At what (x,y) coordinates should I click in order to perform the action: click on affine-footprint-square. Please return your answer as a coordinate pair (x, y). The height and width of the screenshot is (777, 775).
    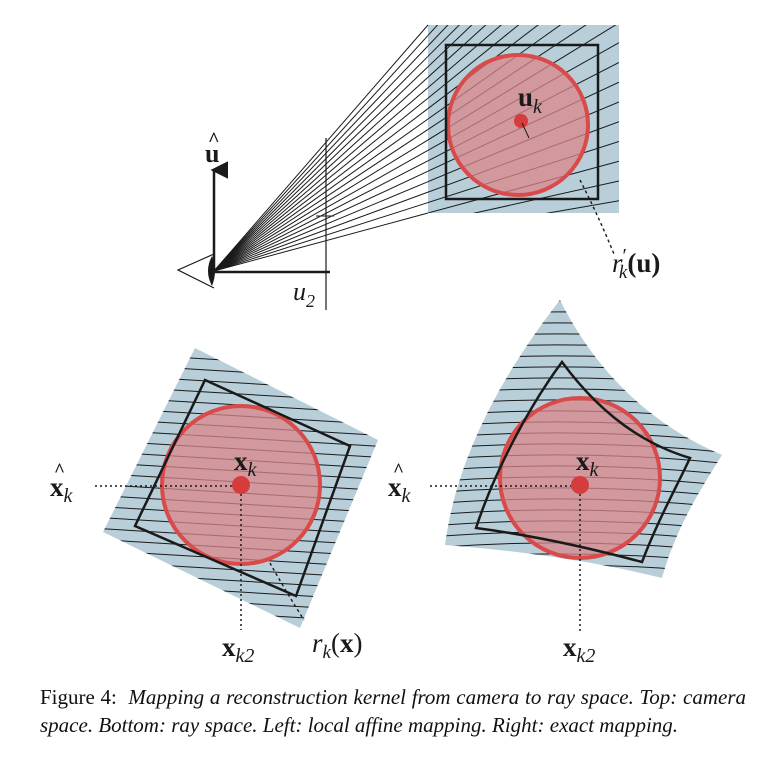
    Looking at the image, I should click on (242, 488).